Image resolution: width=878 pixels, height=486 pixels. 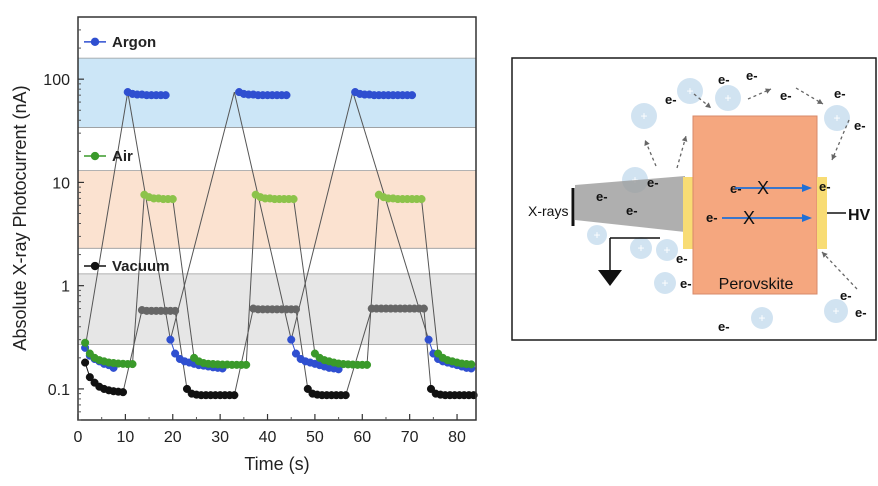 I want to click on legend-marker-air, so click(x=95, y=156).